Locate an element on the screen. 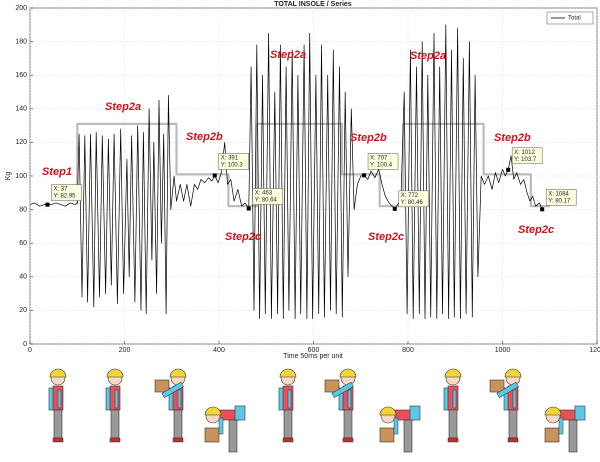 Image resolution: width=600 pixels, height=462 pixels. x-tick-label: 400 is located at coordinates (219, 350).